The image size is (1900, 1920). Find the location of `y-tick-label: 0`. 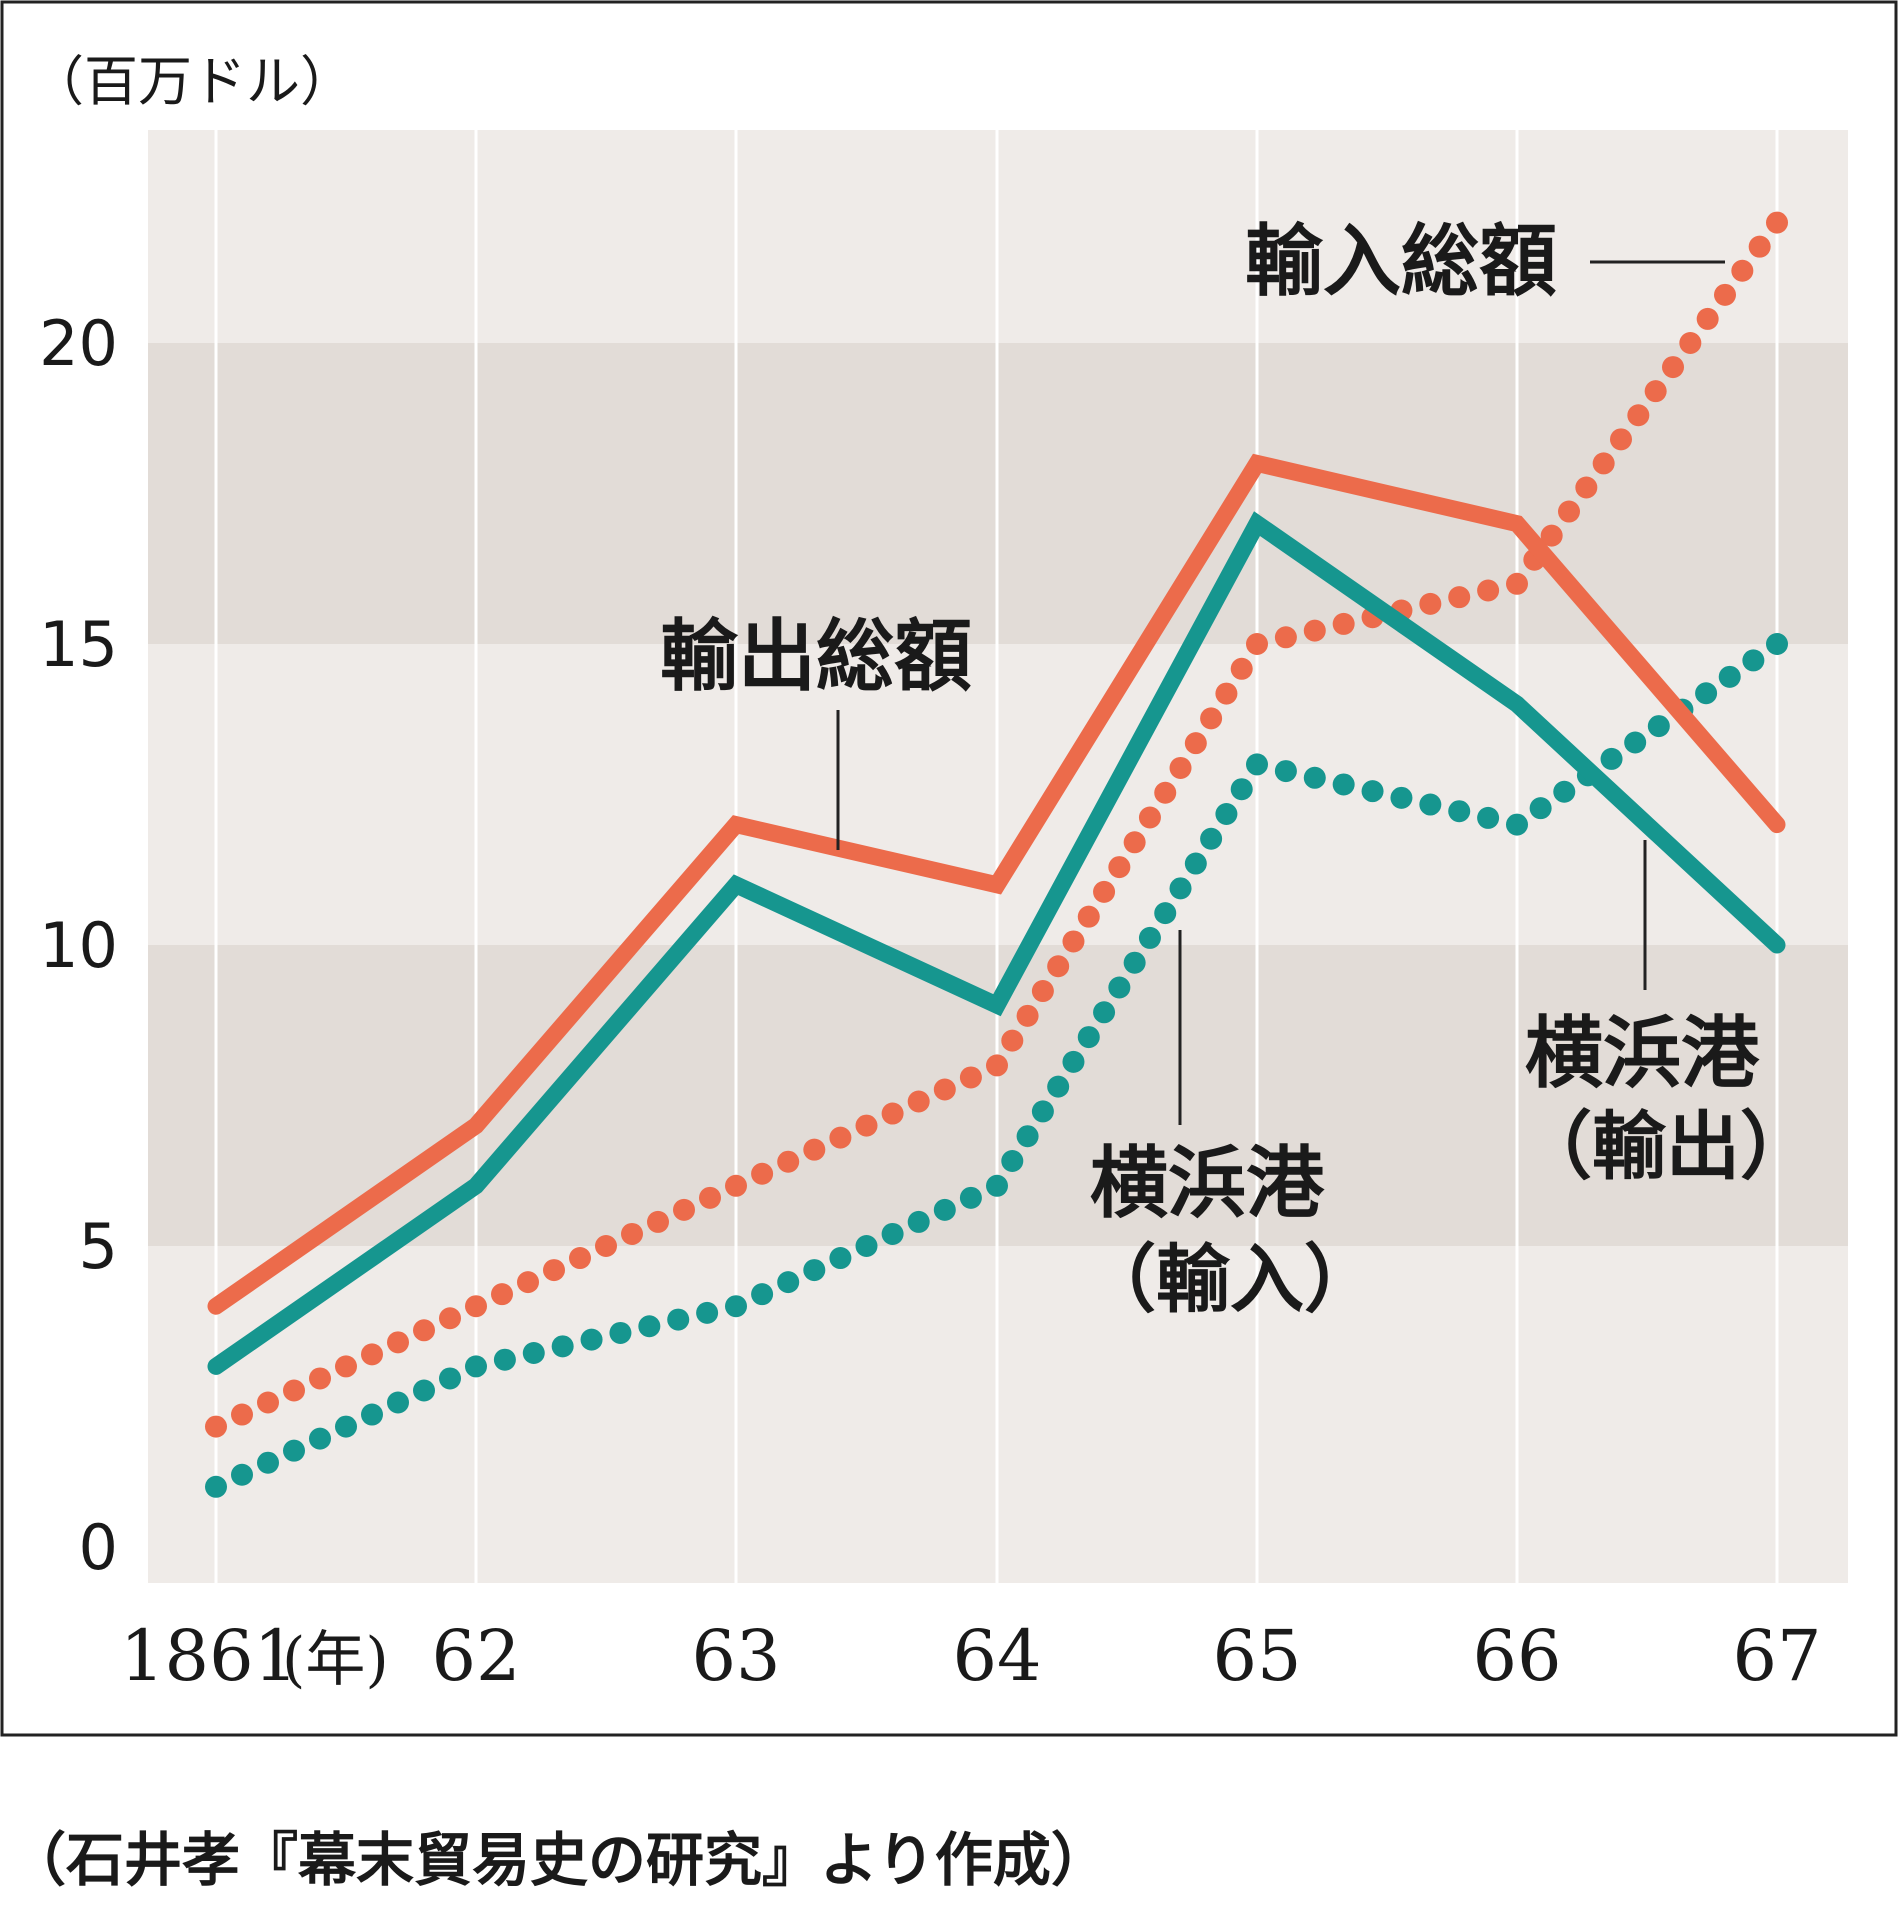

y-tick-label: 0 is located at coordinates (98, 1547).